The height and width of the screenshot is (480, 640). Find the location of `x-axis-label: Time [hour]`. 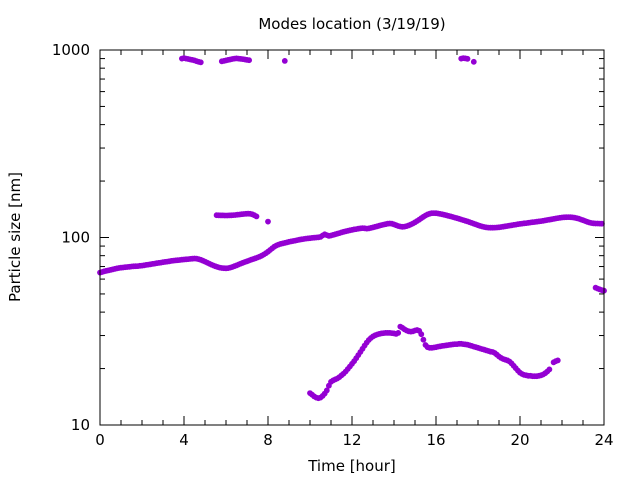

x-axis-label: Time [hour] is located at coordinates (351, 466).